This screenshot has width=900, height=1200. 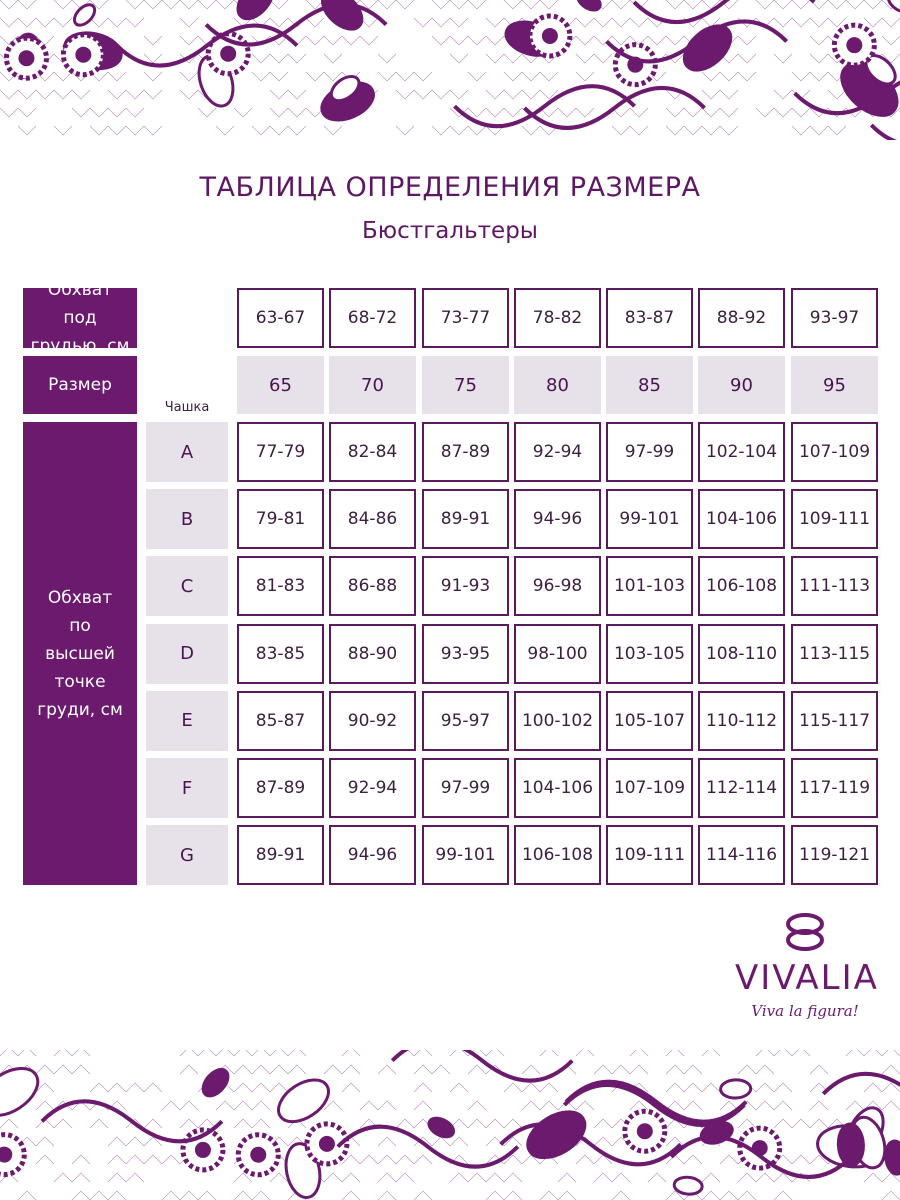 I want to click on underbust-cell: 83-87, so click(x=649, y=318).